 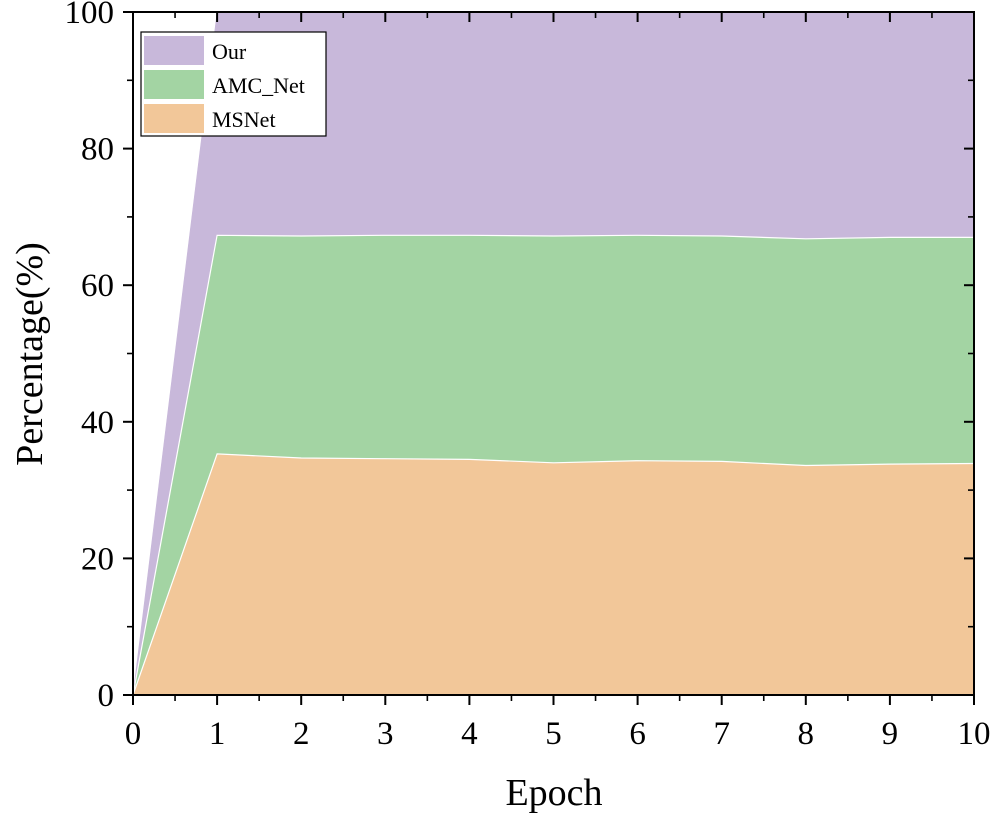 I want to click on y-tick-label: 60, so click(x=97, y=286).